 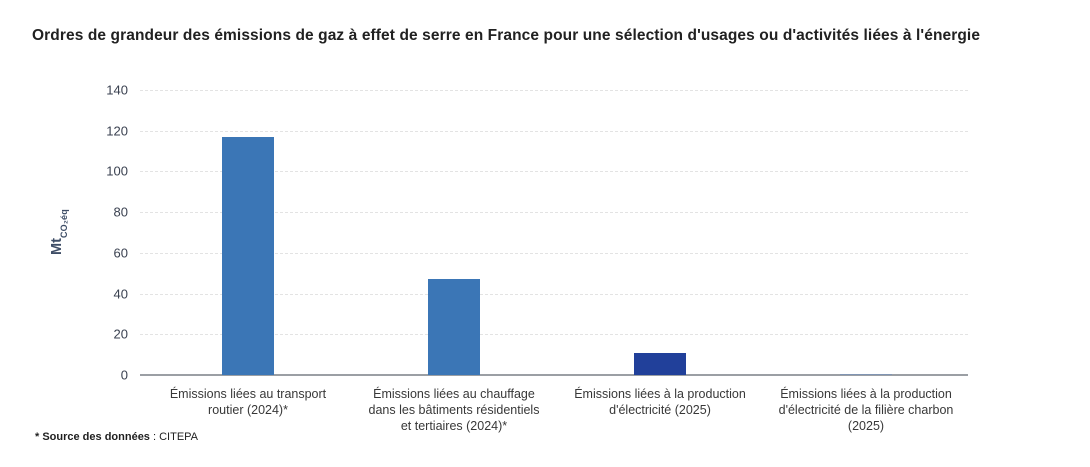 I want to click on y-tick-60: 60, so click(x=120, y=253).